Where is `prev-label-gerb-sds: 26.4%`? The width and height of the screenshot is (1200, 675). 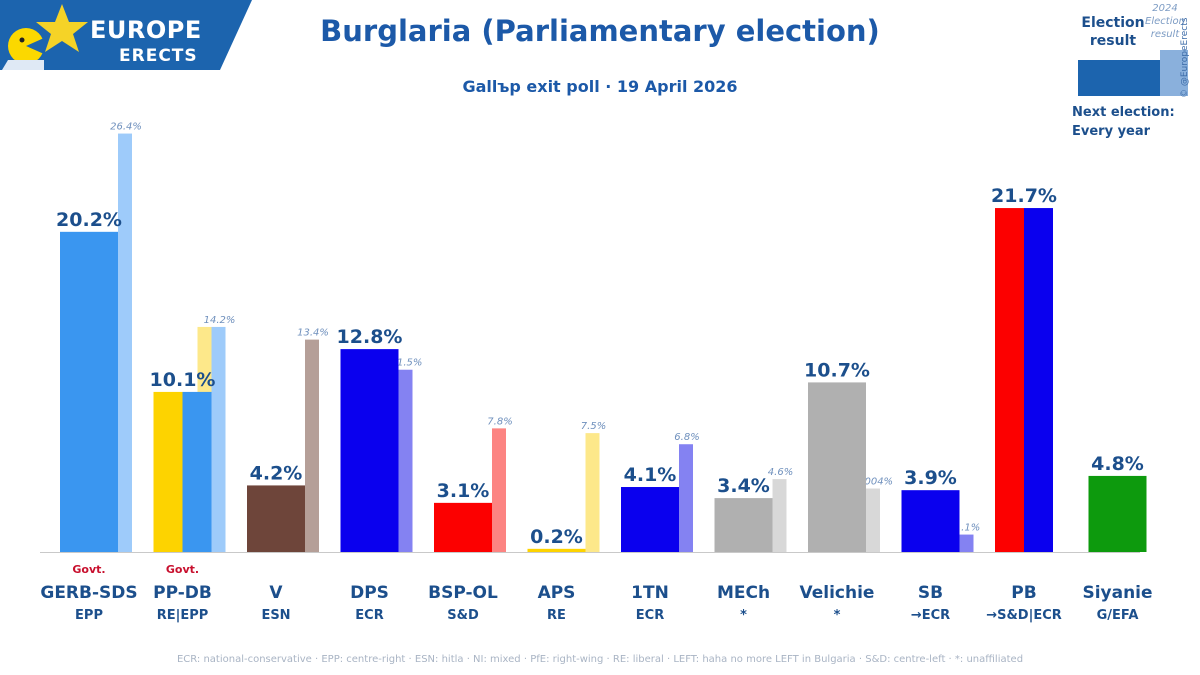 prev-label-gerb-sds: 26.4% is located at coordinates (126, 127).